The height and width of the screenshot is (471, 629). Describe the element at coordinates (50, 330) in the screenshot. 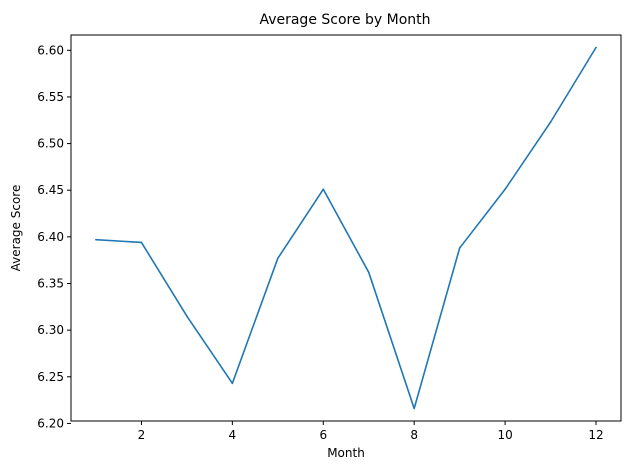

I see `y-tick-label: 6.30` at that location.